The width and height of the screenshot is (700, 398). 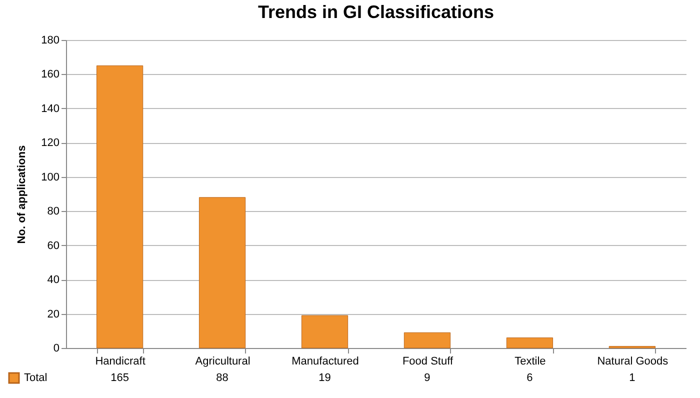 What do you see at coordinates (56, 348) in the screenshot?
I see `y-tick-label: 0` at bounding box center [56, 348].